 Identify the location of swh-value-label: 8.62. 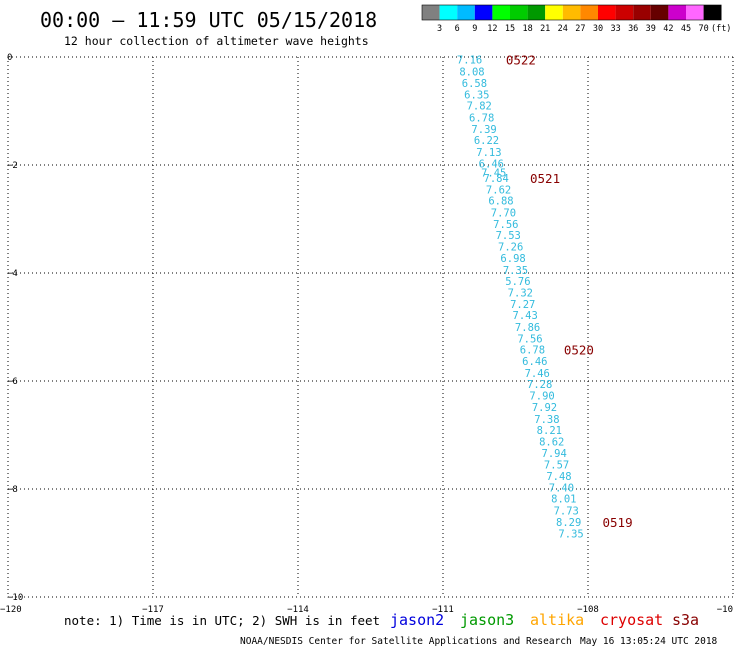
(551, 442).